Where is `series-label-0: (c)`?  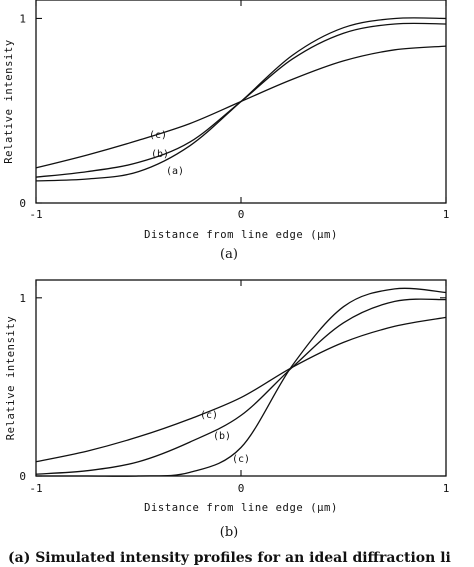 series-label-0: (c) is located at coordinates (241, 459).